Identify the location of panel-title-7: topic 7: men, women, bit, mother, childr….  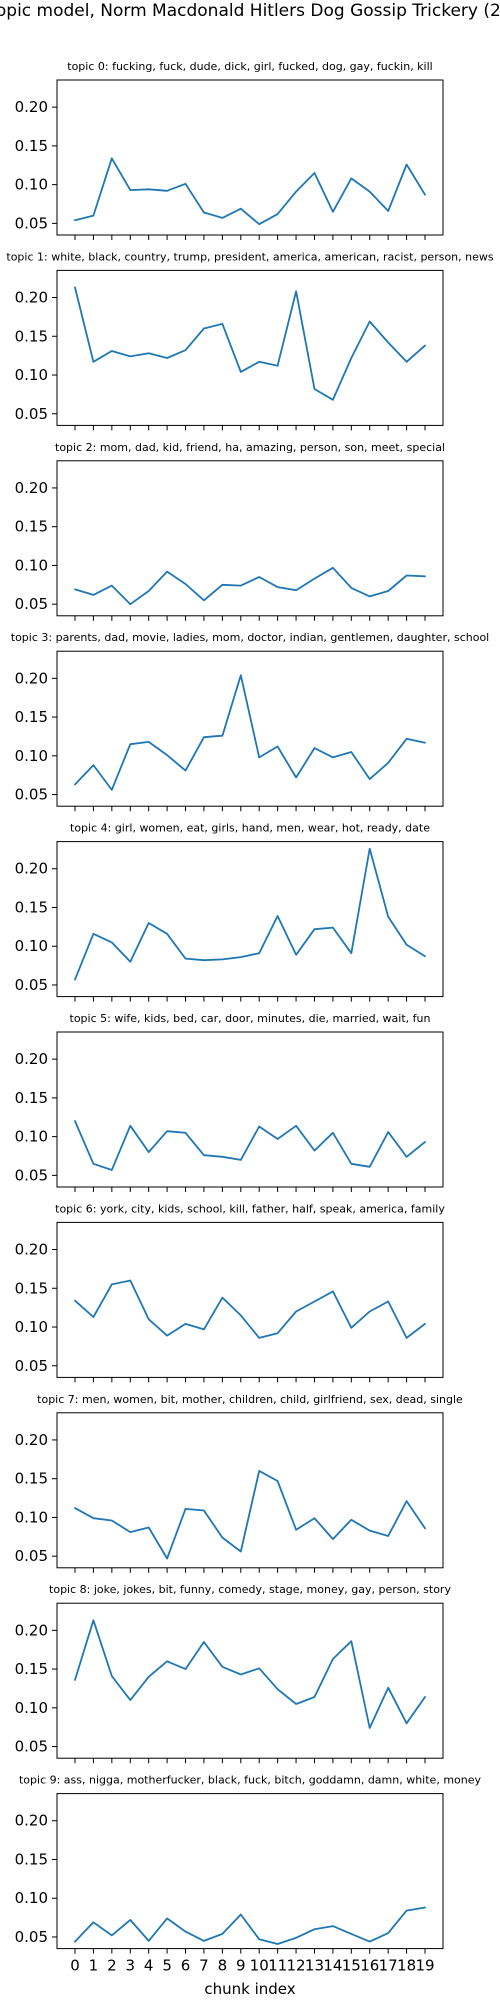
(250, 1399).